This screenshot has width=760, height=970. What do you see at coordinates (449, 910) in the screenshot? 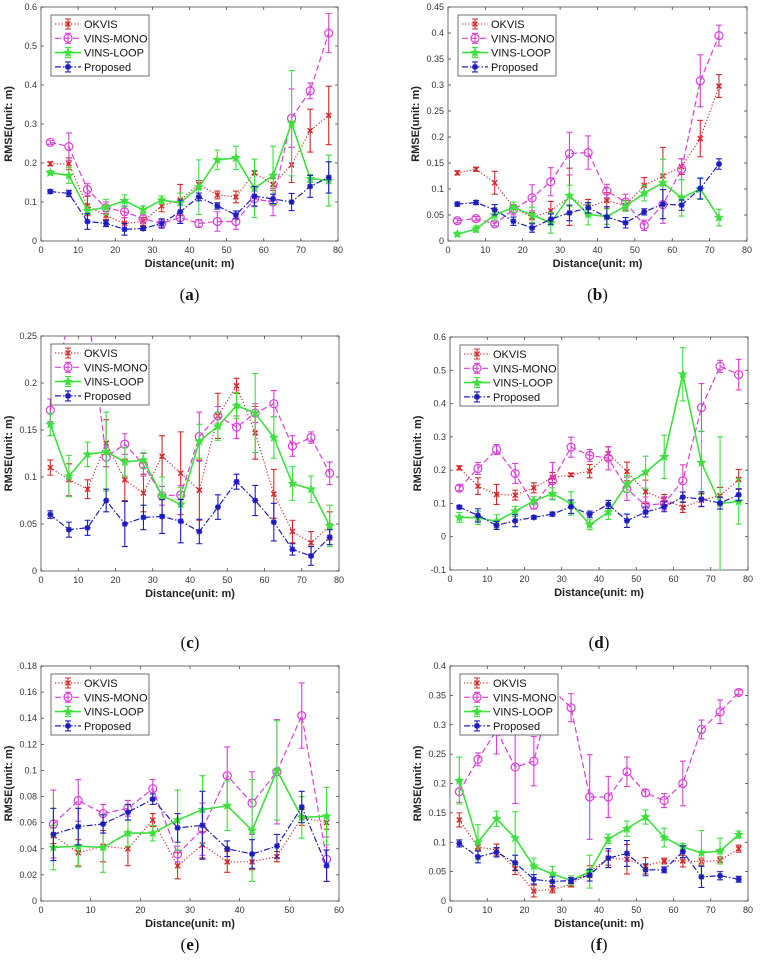
I see `x-tick-label: 0` at bounding box center [449, 910].